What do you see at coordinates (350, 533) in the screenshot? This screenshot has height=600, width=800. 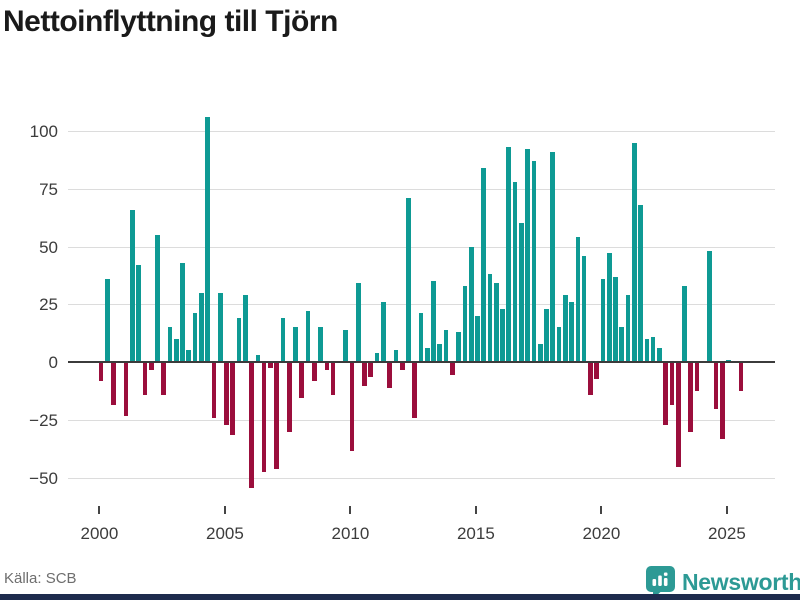 I see `x-axis-tick-label: 2010` at bounding box center [350, 533].